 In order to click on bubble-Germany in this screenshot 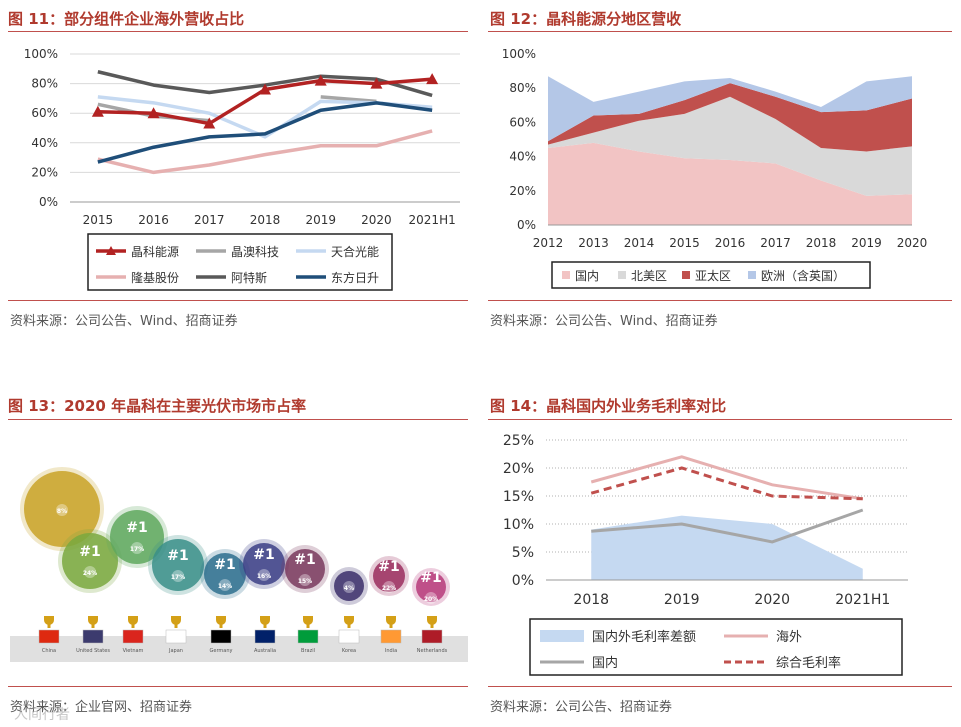, I will do `click(225, 574)`.